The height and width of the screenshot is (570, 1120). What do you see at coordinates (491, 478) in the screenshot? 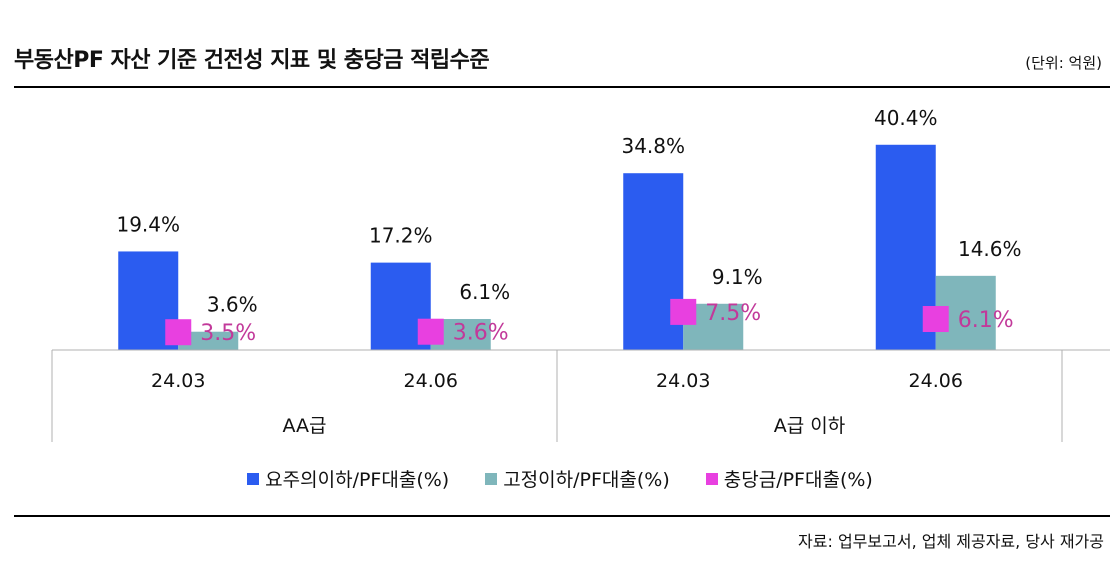
I see `legend-swatch-series2` at bounding box center [491, 478].